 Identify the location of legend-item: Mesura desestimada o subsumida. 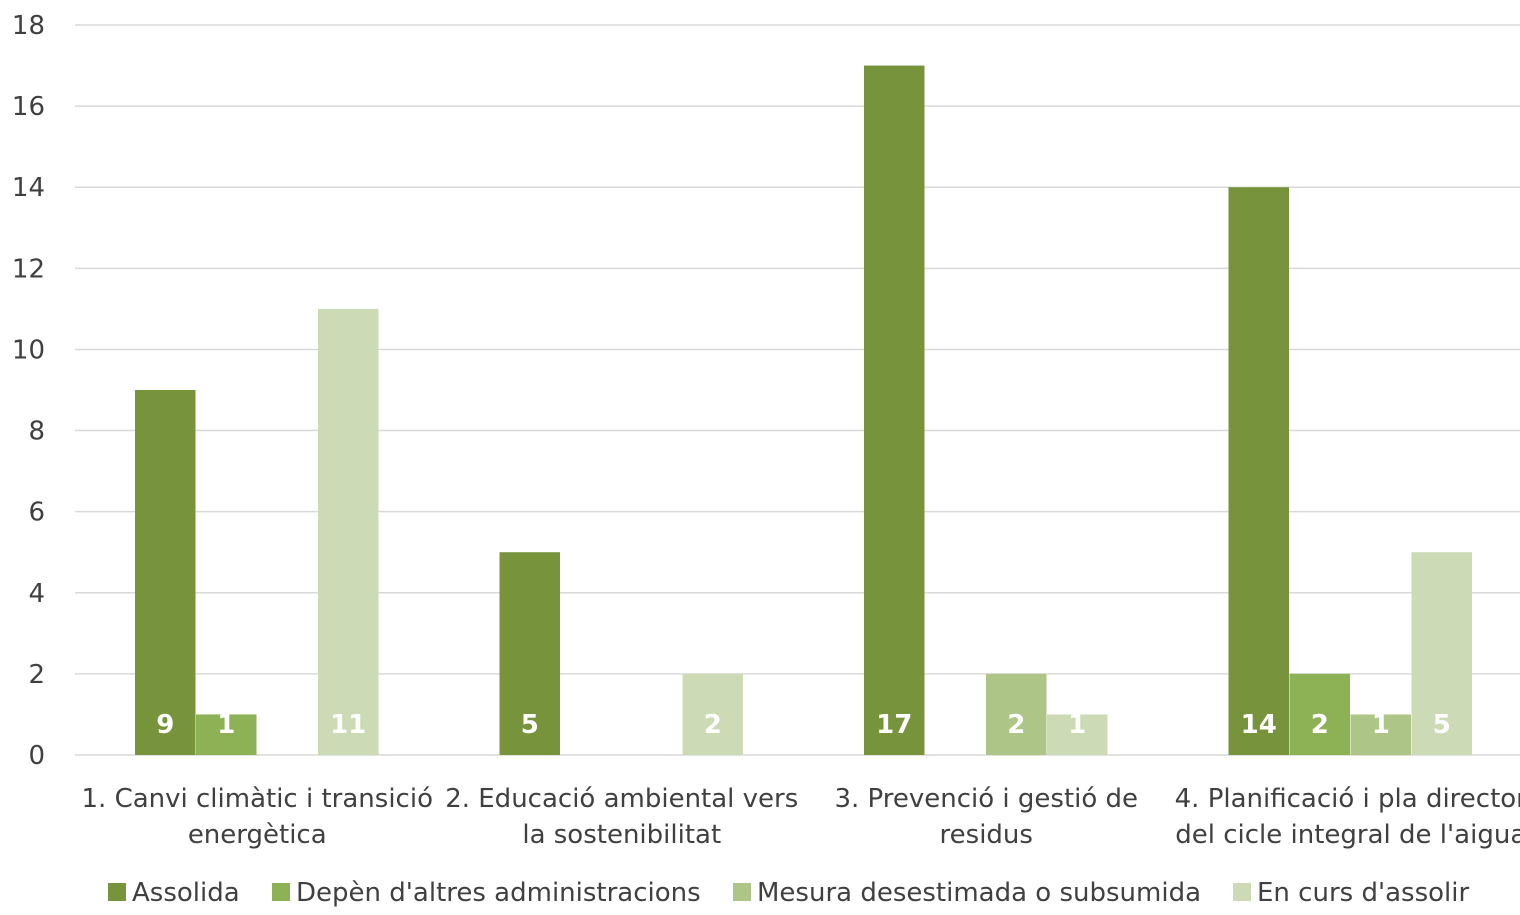
(967, 893).